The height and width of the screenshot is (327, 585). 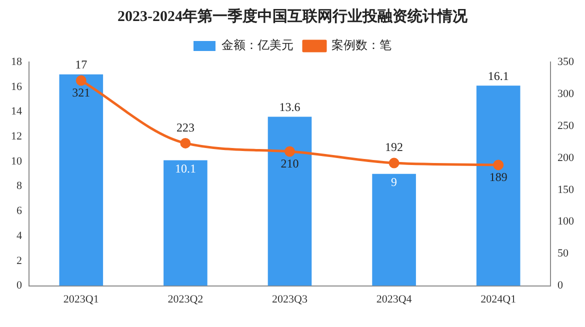 I want to click on data-label: 223, so click(x=185, y=127).